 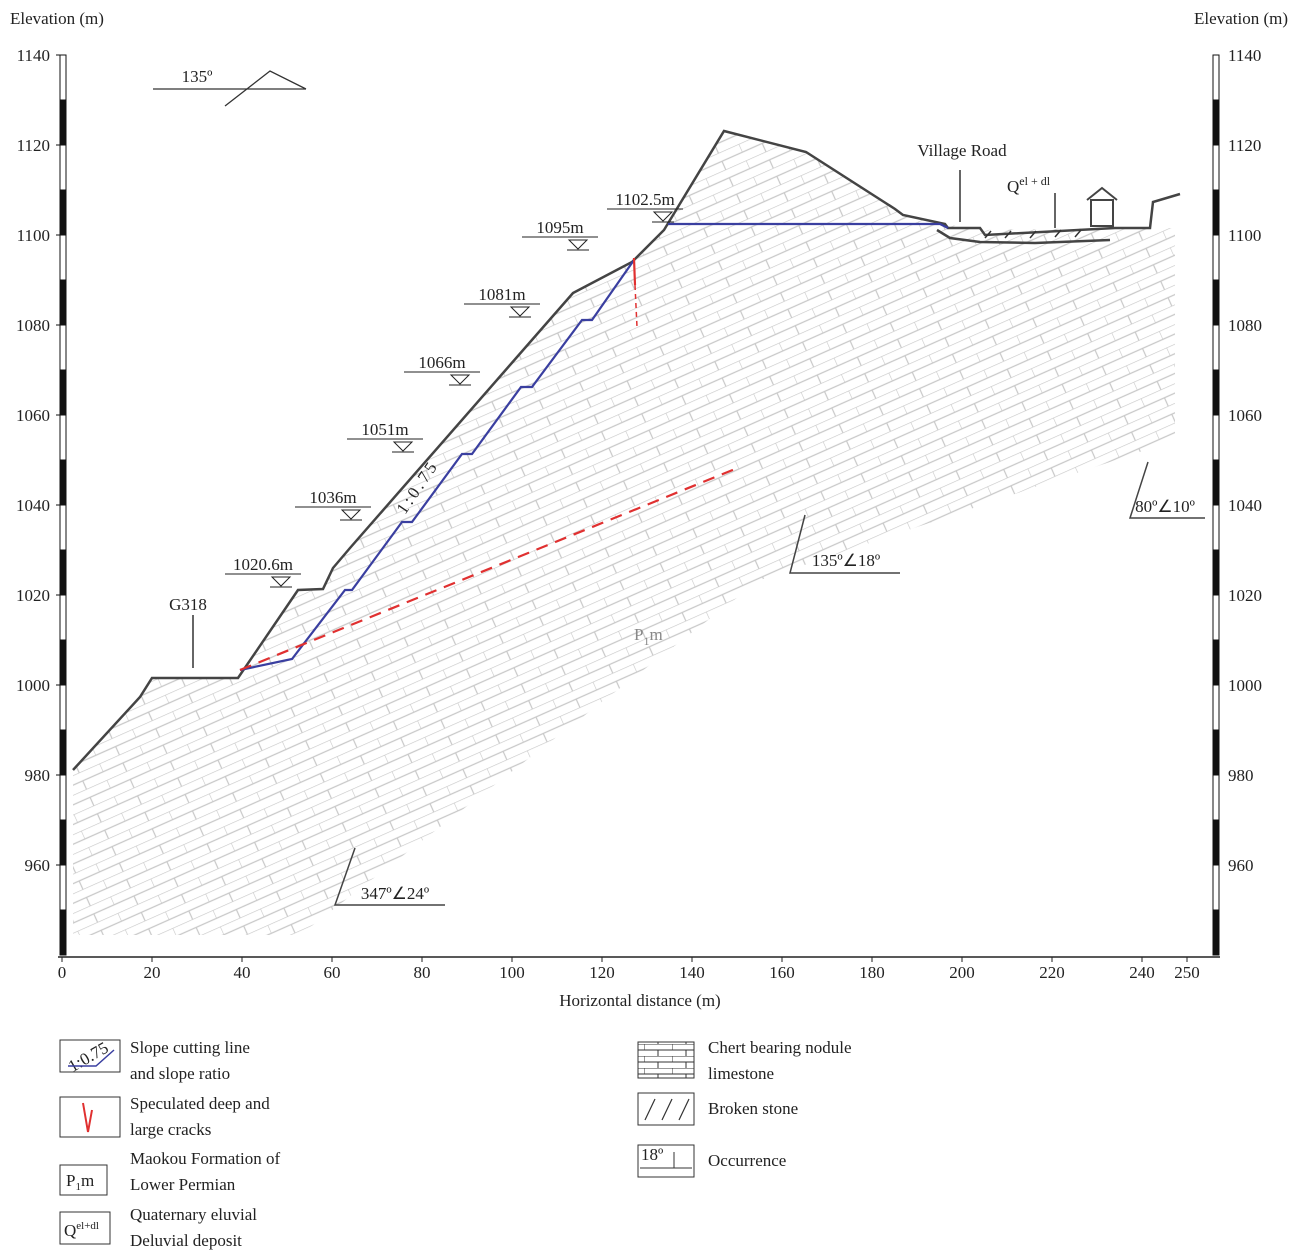 I want to click on occurrence-label: 80º∠10º, so click(x=1165, y=506).